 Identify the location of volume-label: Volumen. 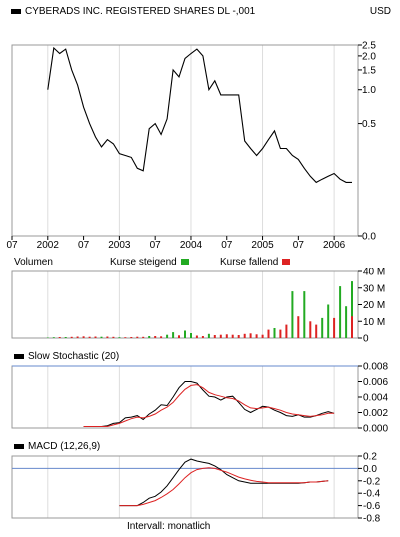
(33, 262).